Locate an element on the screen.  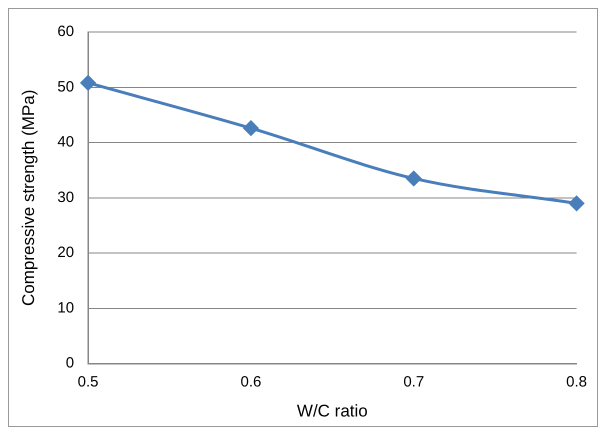
x-tick-label: 0.8 is located at coordinates (577, 382).